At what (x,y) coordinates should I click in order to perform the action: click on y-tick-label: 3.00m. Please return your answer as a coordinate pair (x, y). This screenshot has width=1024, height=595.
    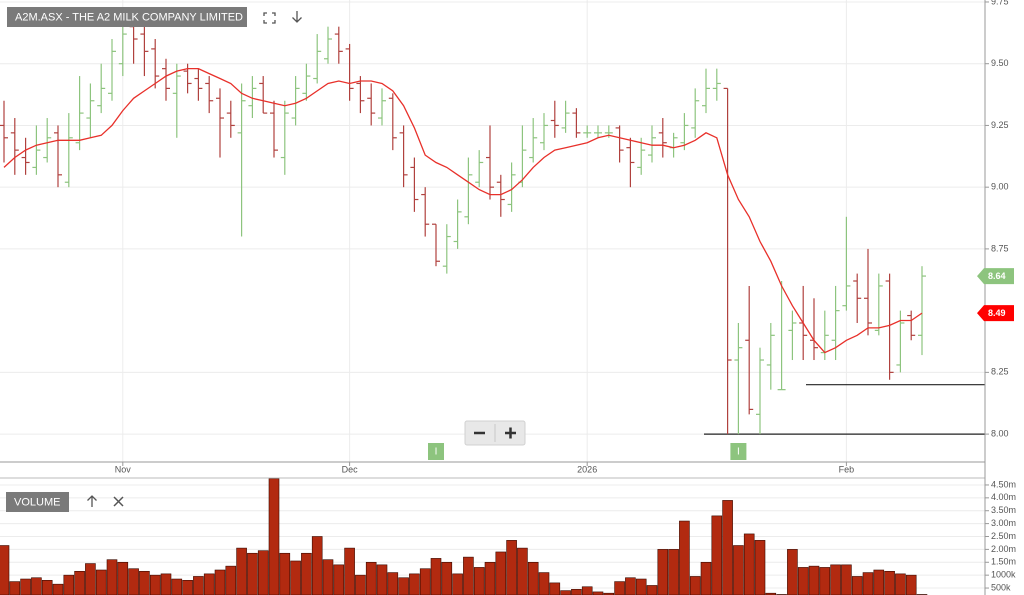
    Looking at the image, I should click on (1003, 523).